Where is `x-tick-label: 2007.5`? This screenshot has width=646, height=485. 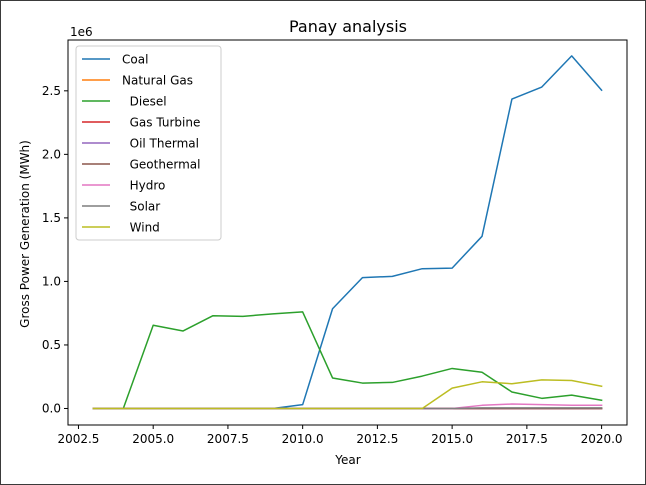
x-tick-label: 2007.5 is located at coordinates (228, 439).